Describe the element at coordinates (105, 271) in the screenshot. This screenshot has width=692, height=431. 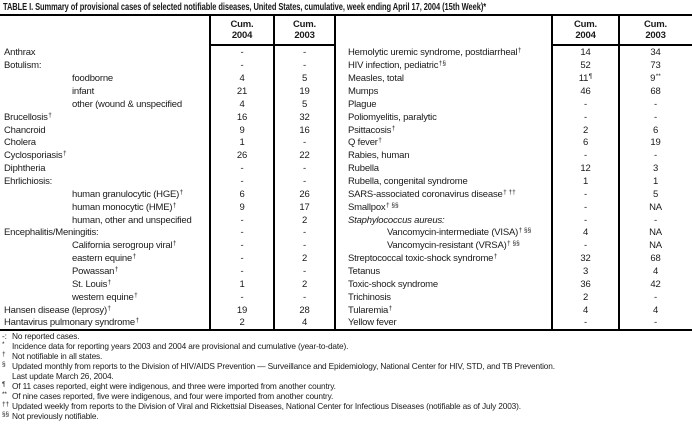
I see `disease-name-cell: Powassan†` at that location.